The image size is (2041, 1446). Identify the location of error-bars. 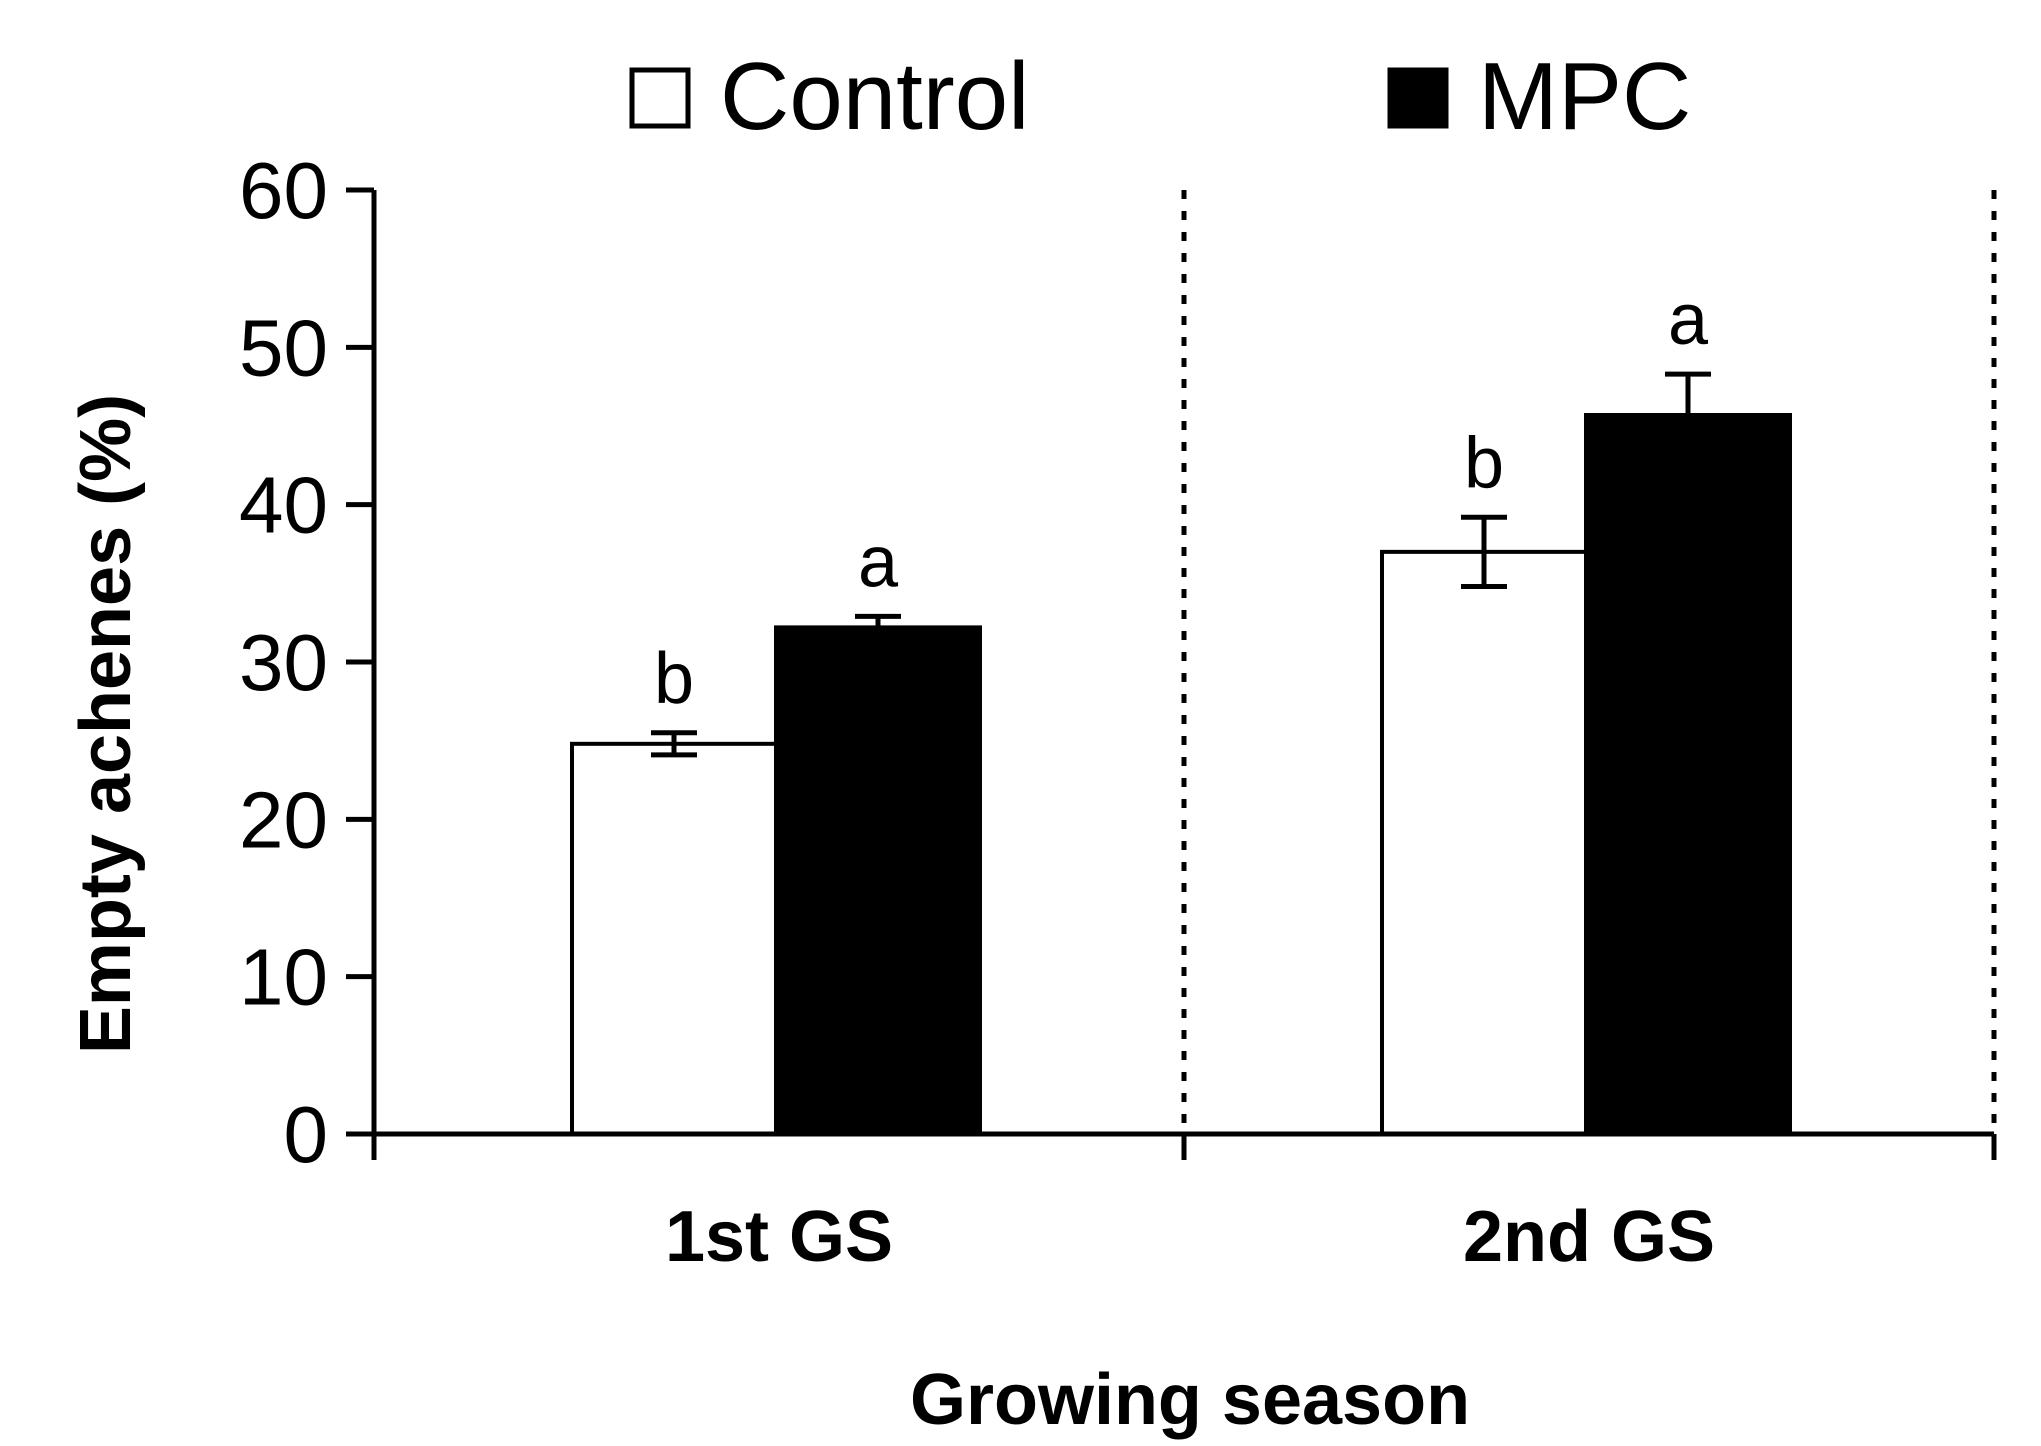
(1181, 564).